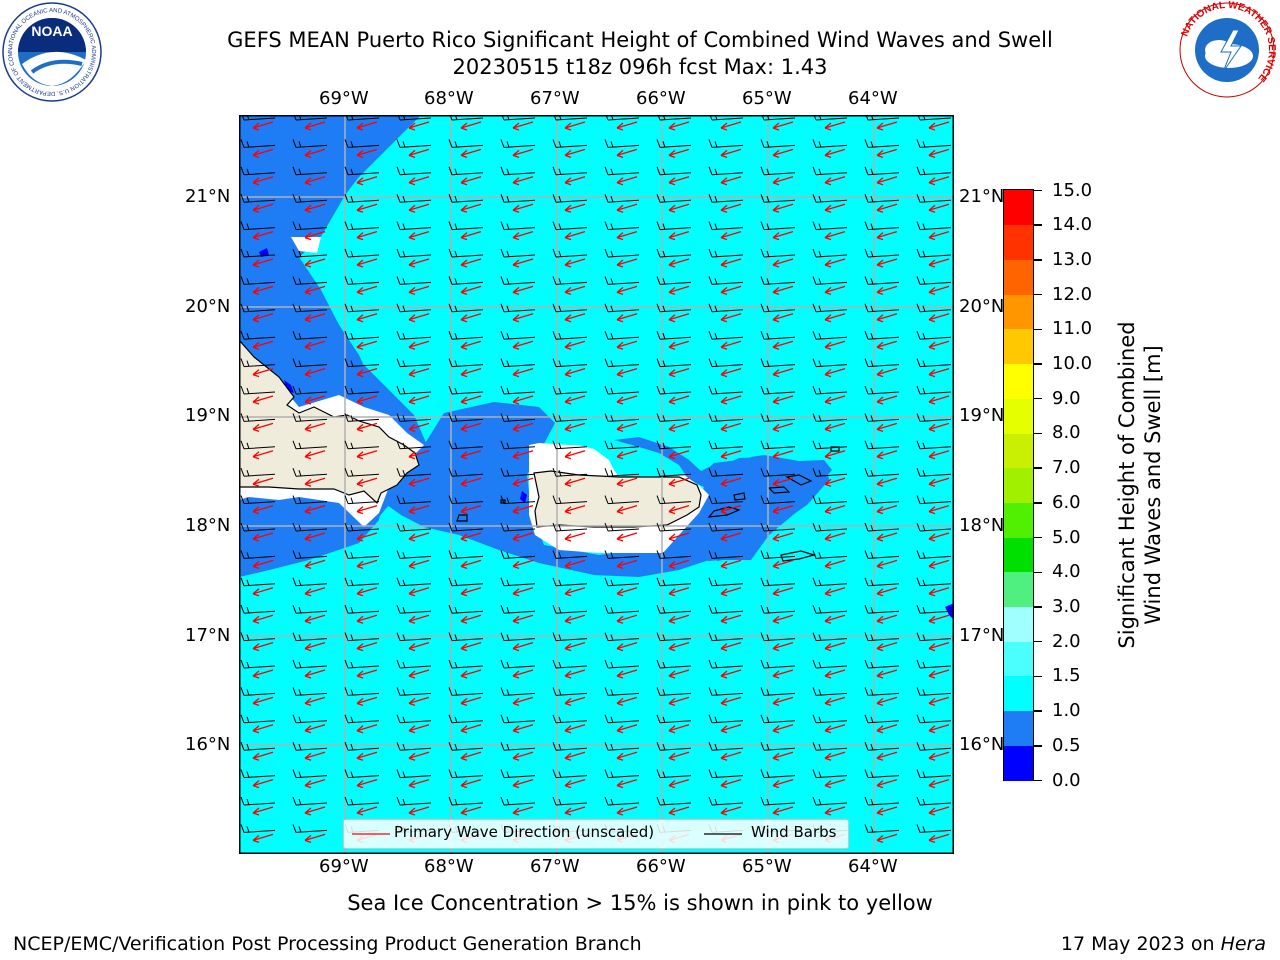 The height and width of the screenshot is (960, 1280). I want to click on colorbar-tick-label: 1.0, so click(1066, 711).